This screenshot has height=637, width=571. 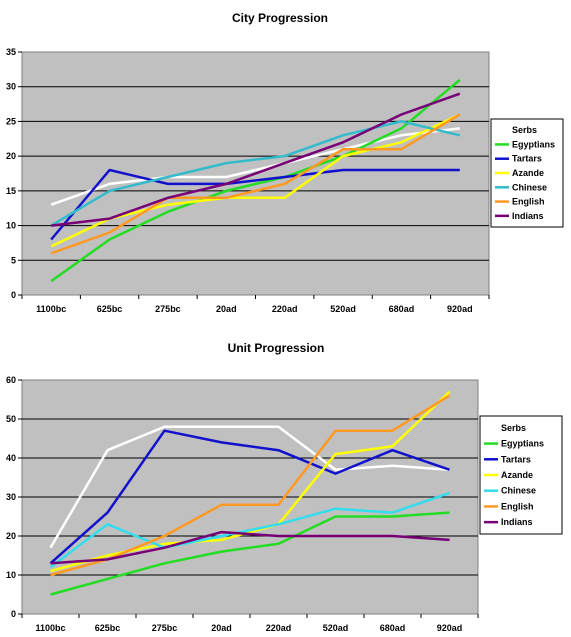 What do you see at coordinates (276, 348) in the screenshot?
I see `chart-title: Unit Progression` at bounding box center [276, 348].